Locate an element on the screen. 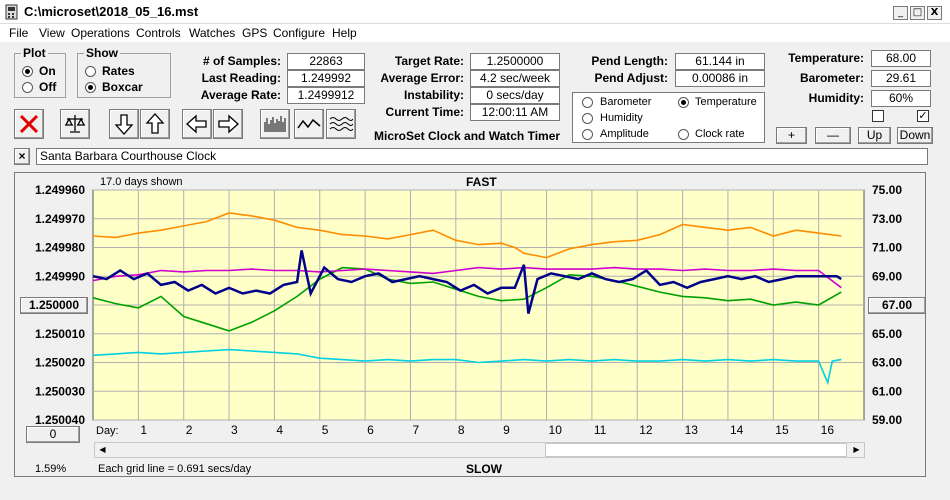 The image size is (950, 500). show-group-legend: Show is located at coordinates (102, 53).